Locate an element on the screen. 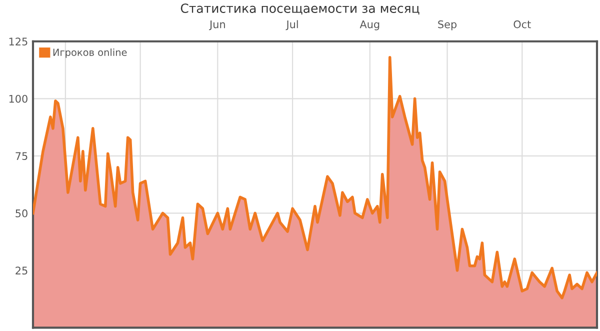 The height and width of the screenshot is (331, 600). x-tick-label: Jul is located at coordinates (292, 25).